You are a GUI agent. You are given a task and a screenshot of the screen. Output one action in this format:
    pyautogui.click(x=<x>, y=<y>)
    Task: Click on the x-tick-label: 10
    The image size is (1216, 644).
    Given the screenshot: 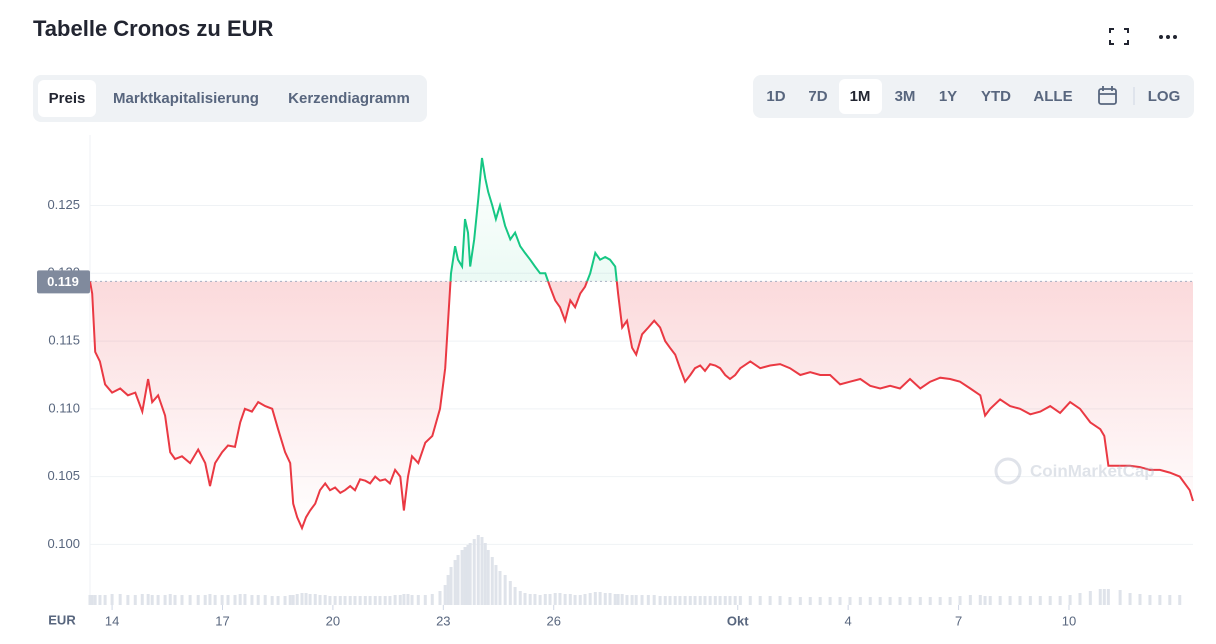 What is the action you would take?
    pyautogui.click(x=1069, y=620)
    